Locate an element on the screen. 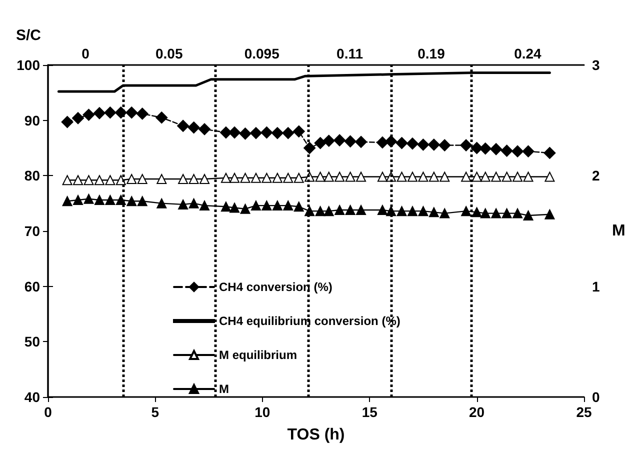 The image size is (643, 462). text: 0 is located at coordinates (86, 54).